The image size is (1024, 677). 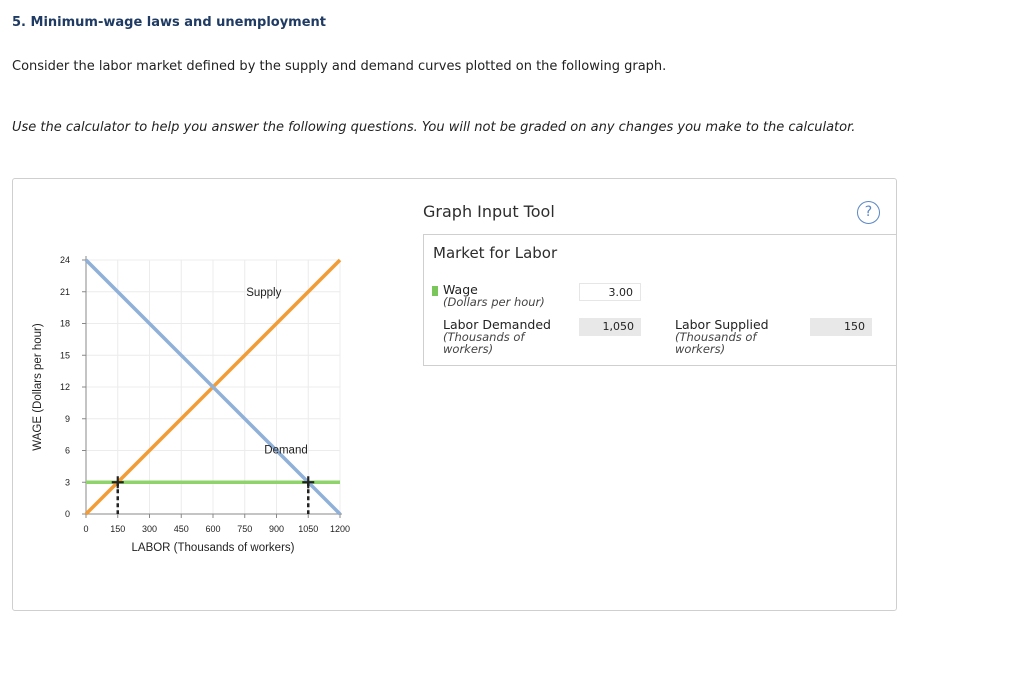 I want to click on demand-label: Demand, so click(x=285, y=451).